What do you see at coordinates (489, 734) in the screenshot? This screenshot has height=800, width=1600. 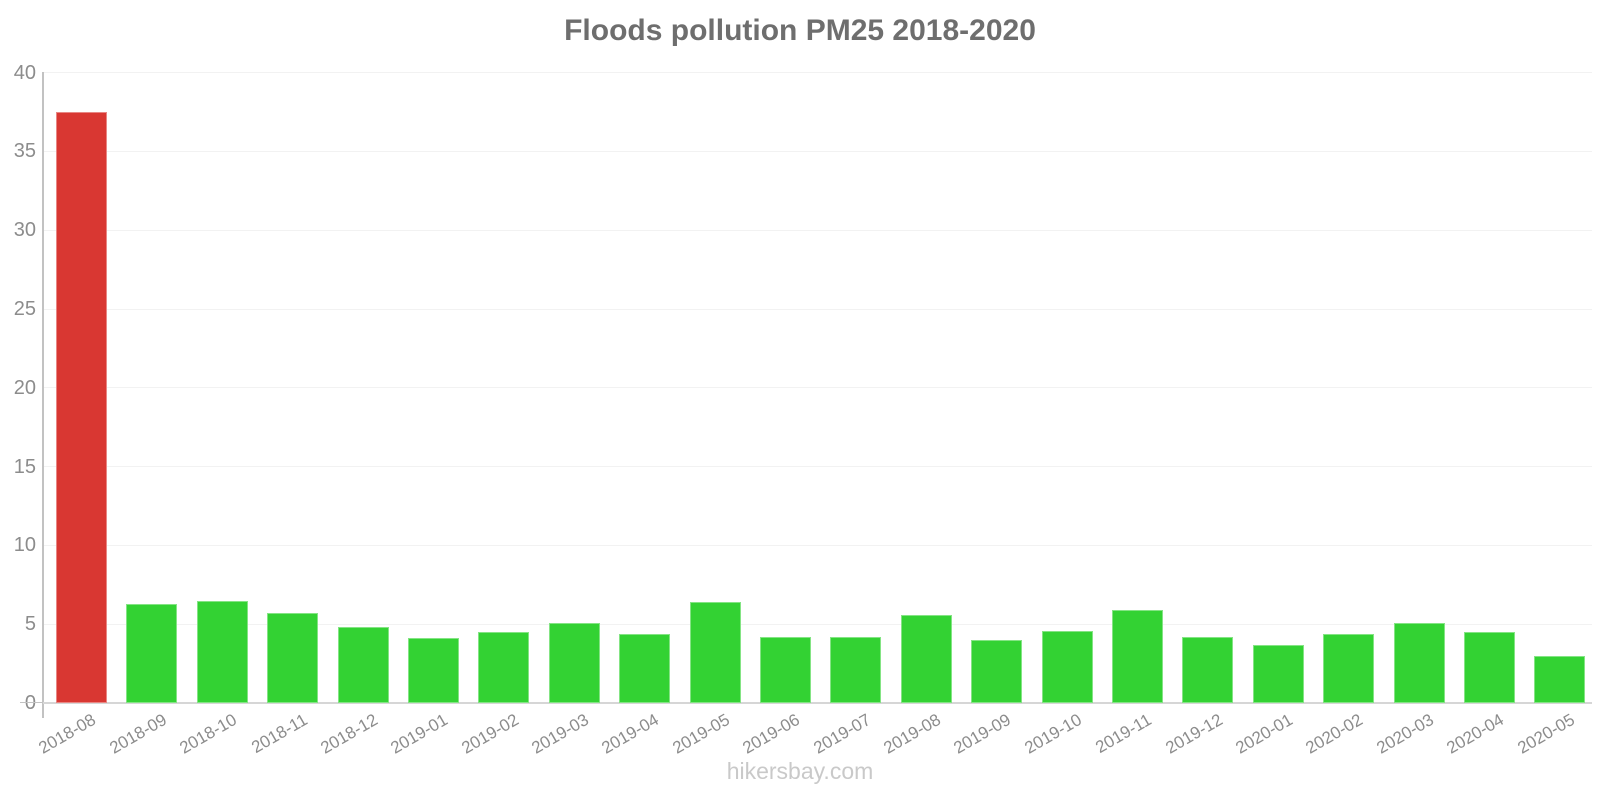 I see `x-tick-label-2019-02: 2019-02` at bounding box center [489, 734].